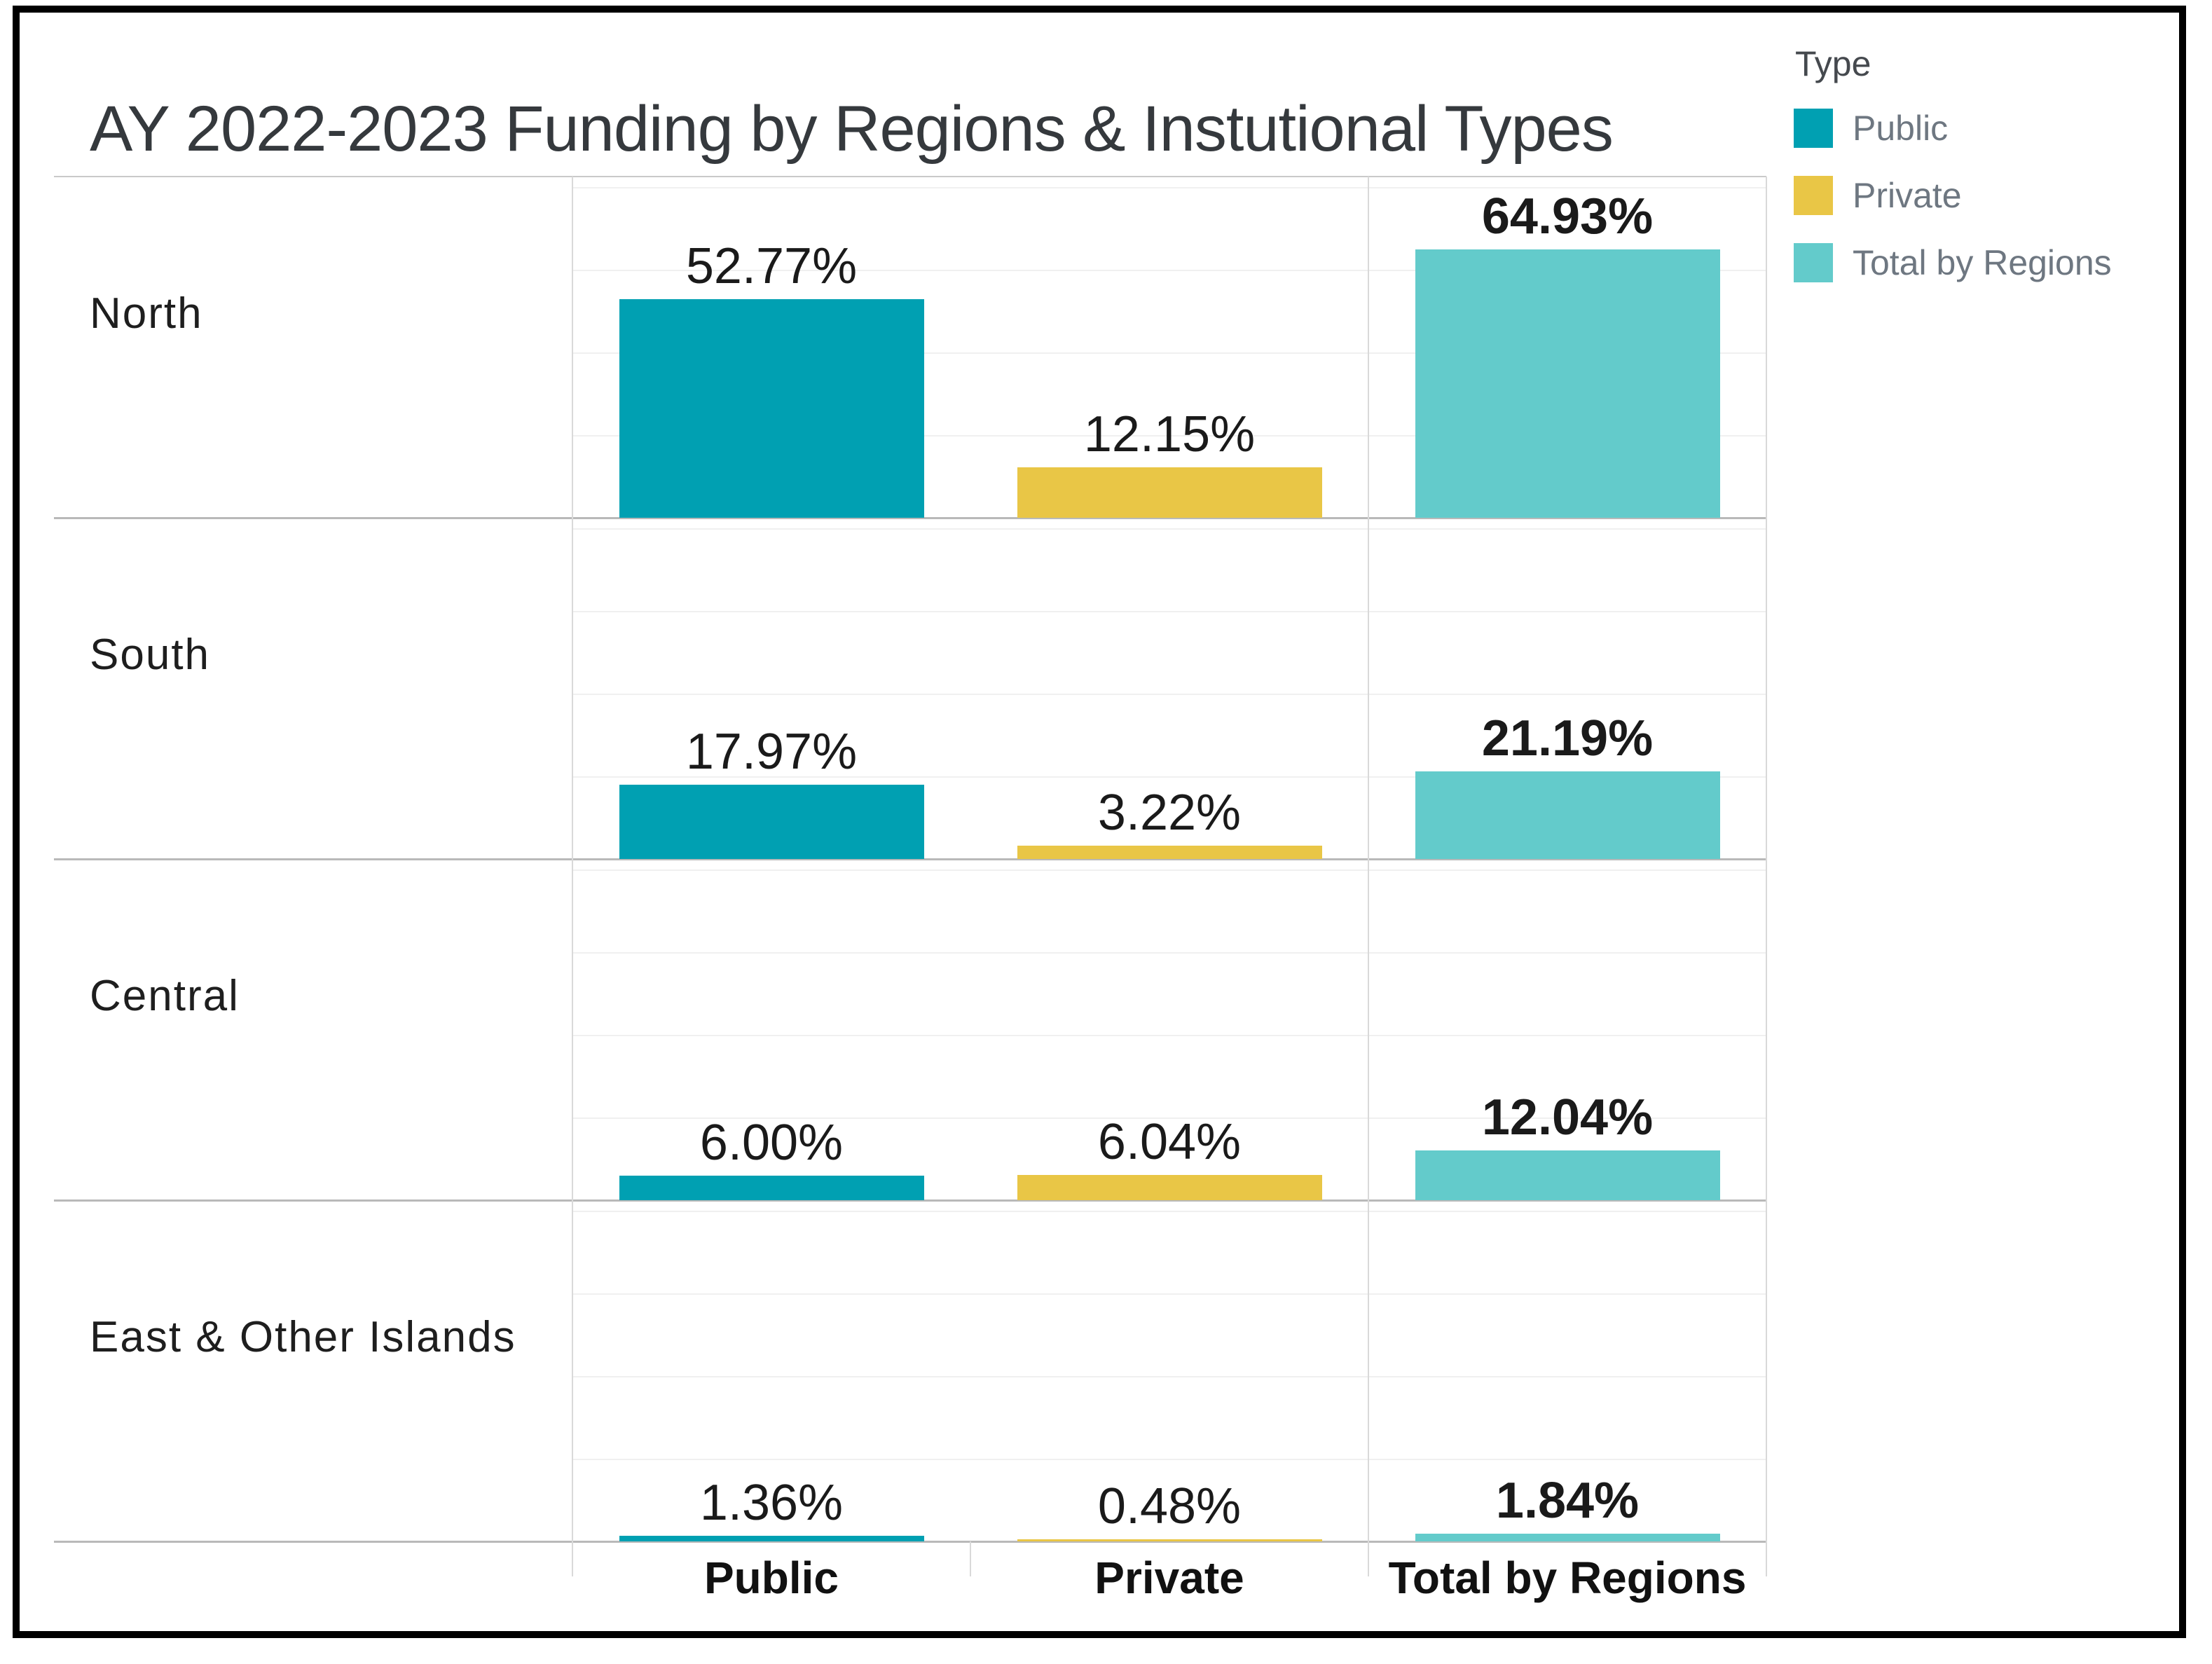 The height and width of the screenshot is (1664, 2212). I want to click on bar-east-other-islands-private, so click(1169, 1540).